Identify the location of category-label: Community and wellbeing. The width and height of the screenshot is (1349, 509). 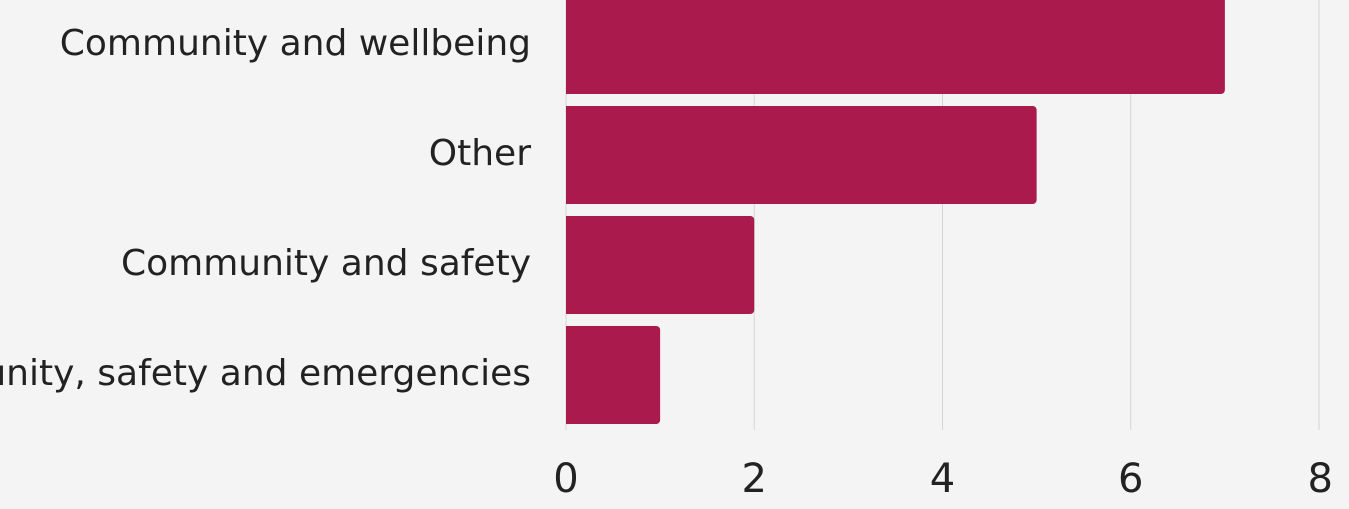
(295, 43).